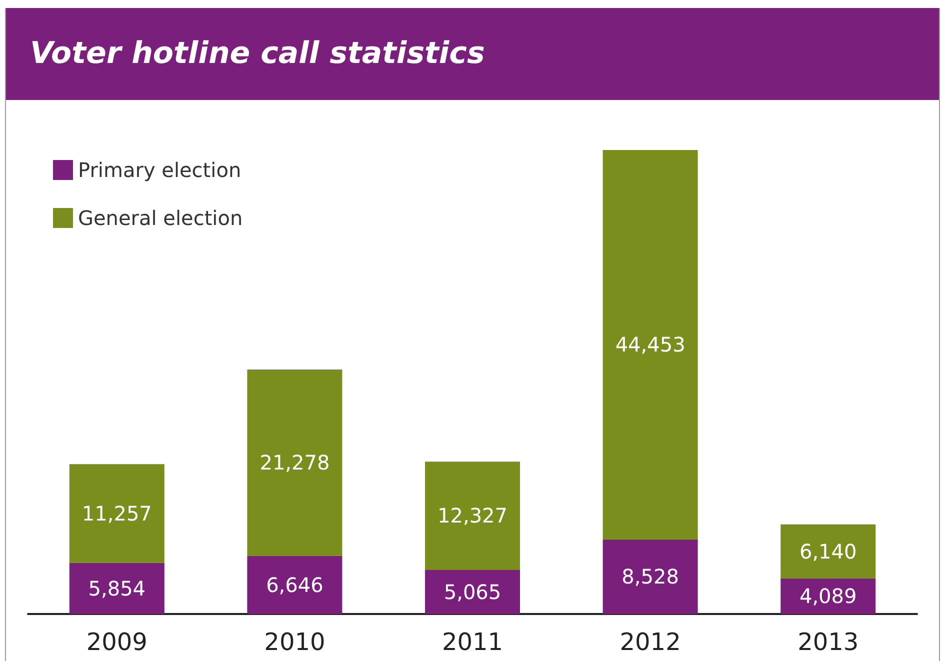 This screenshot has height=661, width=942. I want to click on data-label: 5,854, so click(117, 588).